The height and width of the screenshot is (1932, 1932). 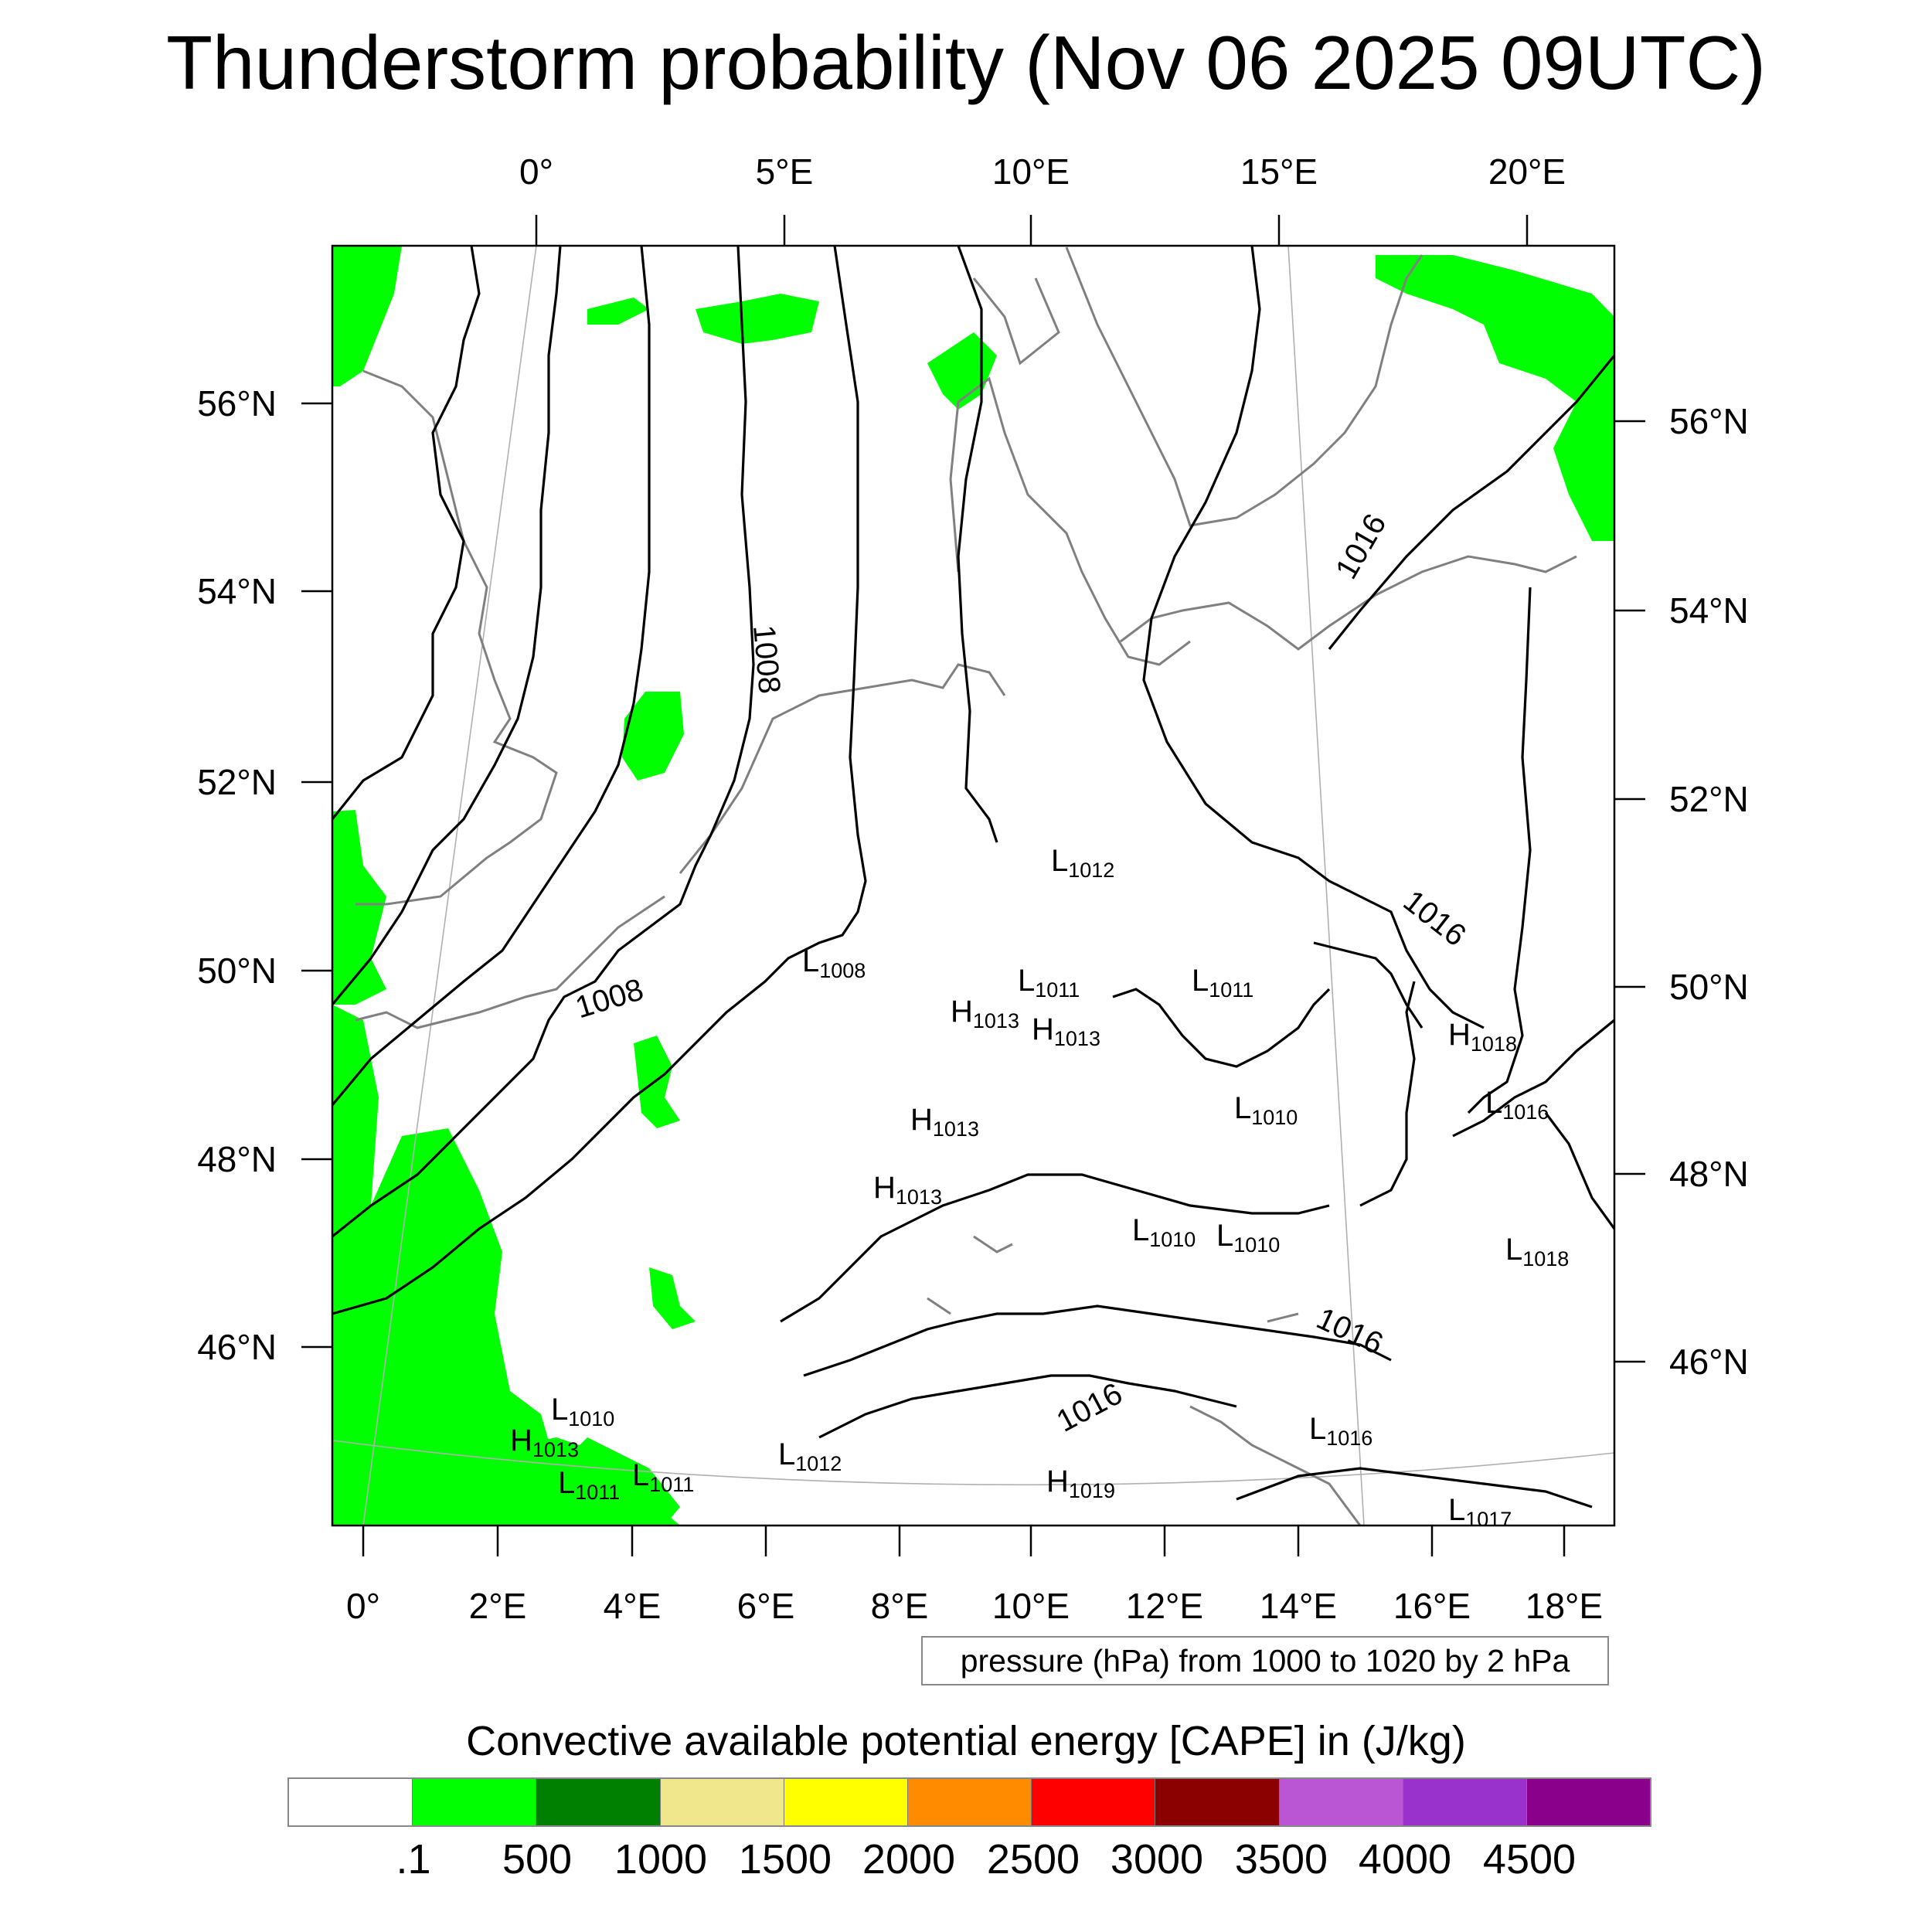 I want to click on bottom-lon-tick: 8°E, so click(x=900, y=1606).